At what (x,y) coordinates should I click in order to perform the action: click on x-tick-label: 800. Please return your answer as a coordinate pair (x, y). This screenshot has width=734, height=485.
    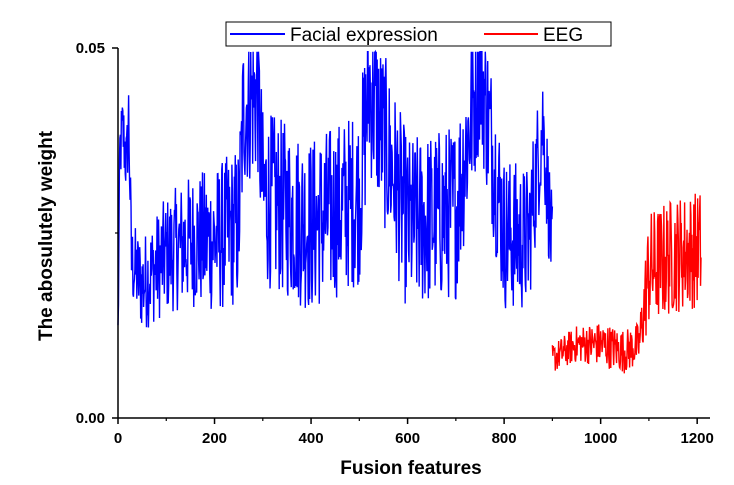
    Looking at the image, I should click on (504, 438).